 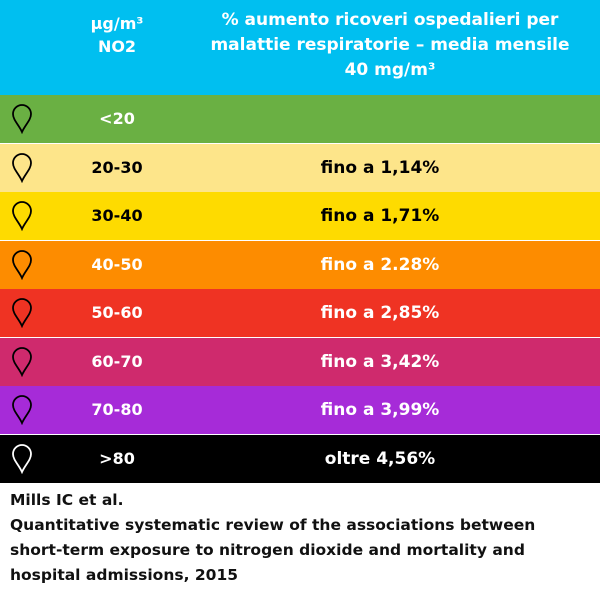 What do you see at coordinates (390, 20) in the screenshot?
I see `description-line-1: % aumento ricoveri ospedalieri per` at bounding box center [390, 20].